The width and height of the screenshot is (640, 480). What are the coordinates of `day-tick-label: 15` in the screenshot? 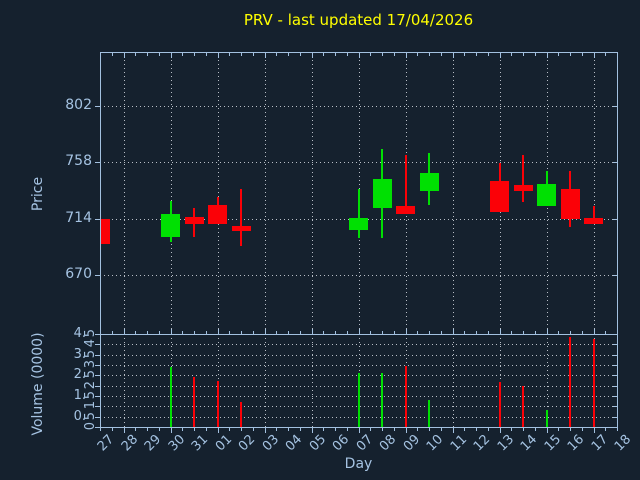 It's located at (553, 443).